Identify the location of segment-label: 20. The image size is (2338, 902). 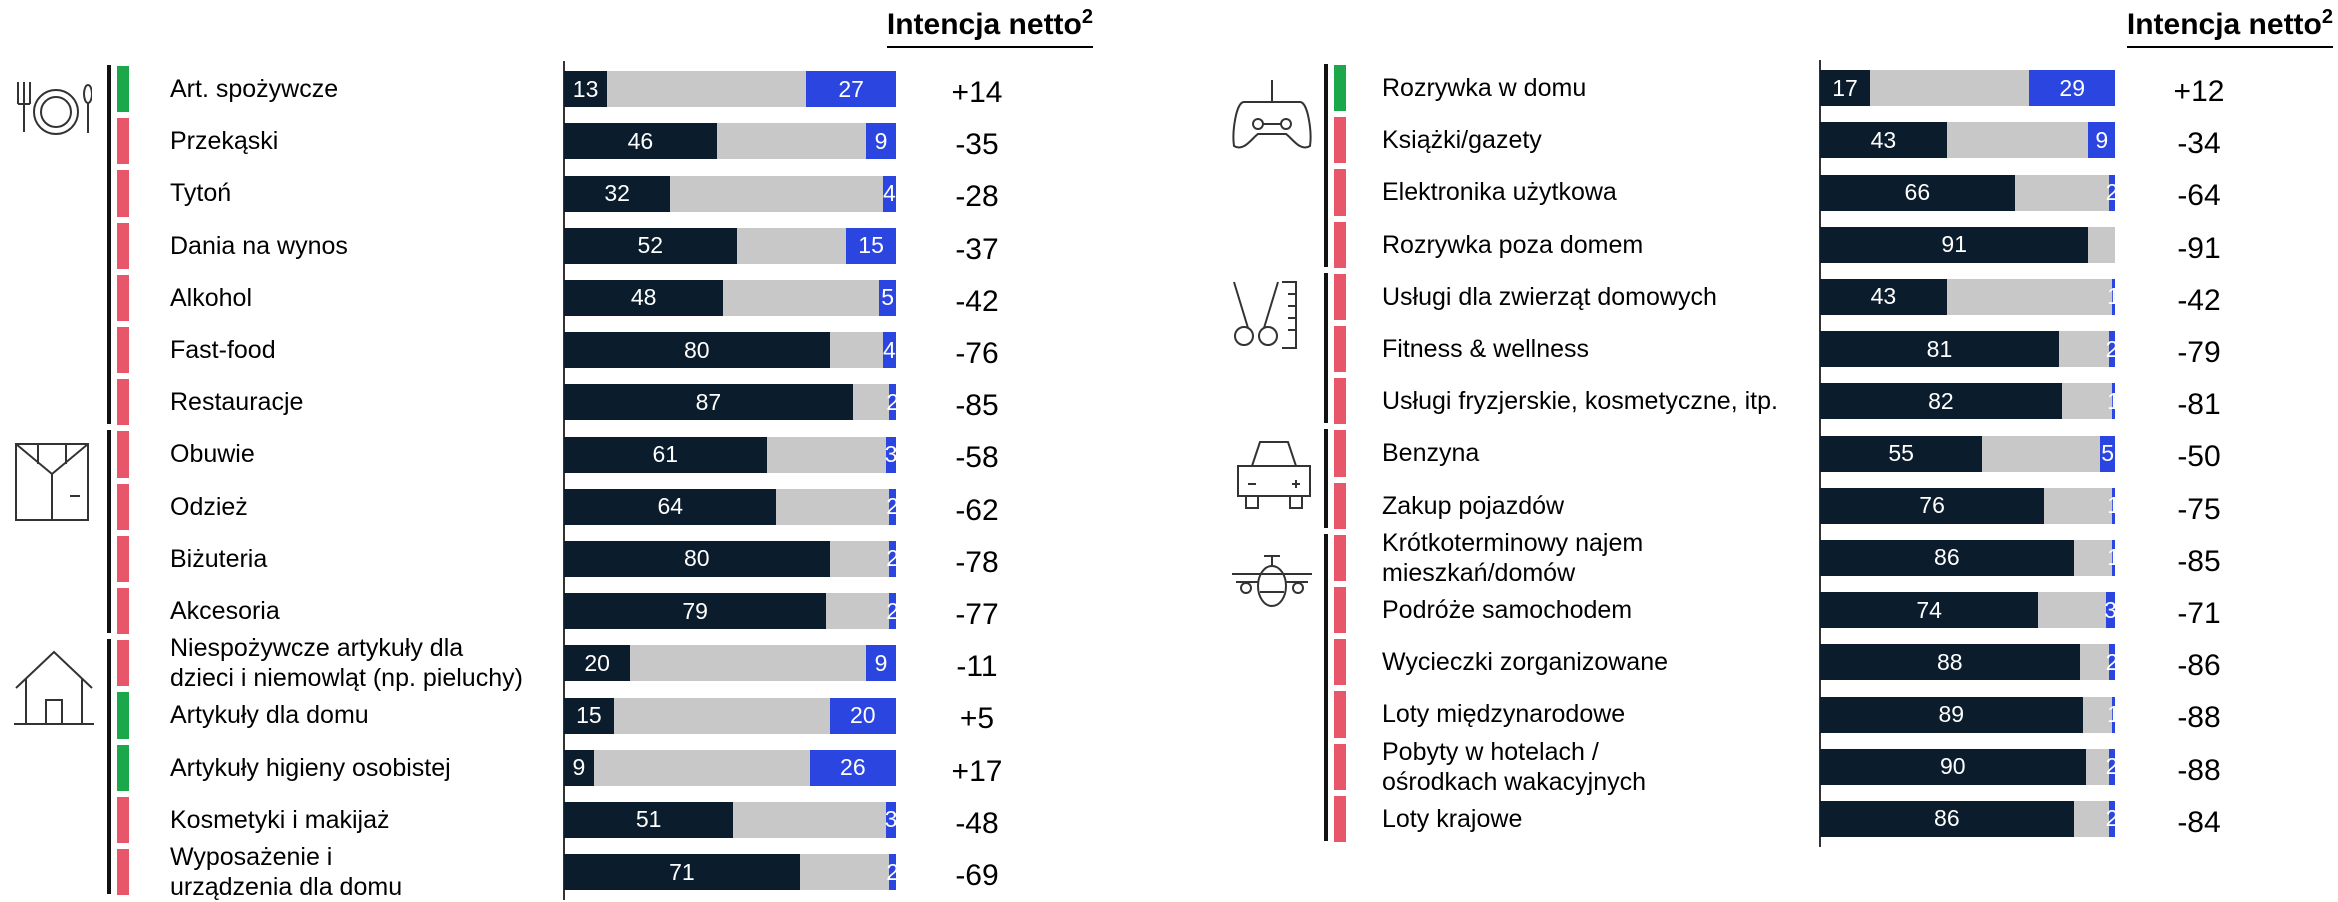
(862, 715).